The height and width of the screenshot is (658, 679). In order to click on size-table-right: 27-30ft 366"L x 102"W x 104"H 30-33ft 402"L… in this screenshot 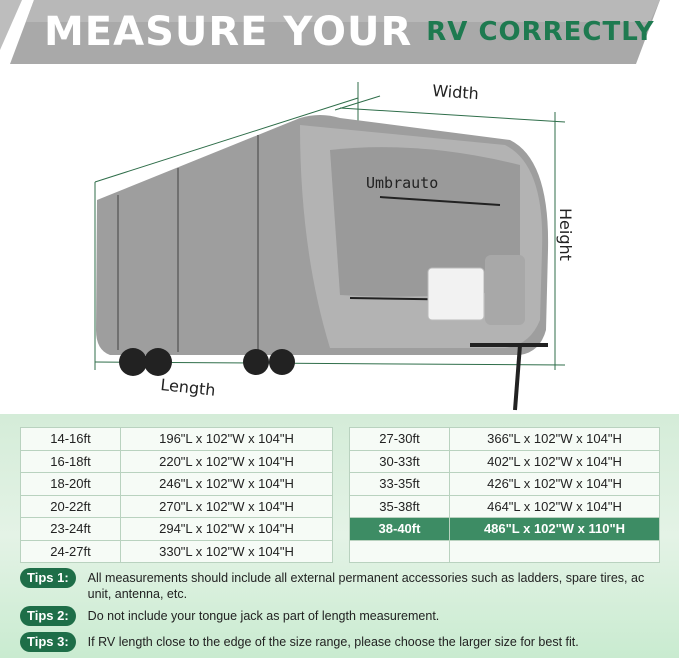, I will do `click(504, 495)`.